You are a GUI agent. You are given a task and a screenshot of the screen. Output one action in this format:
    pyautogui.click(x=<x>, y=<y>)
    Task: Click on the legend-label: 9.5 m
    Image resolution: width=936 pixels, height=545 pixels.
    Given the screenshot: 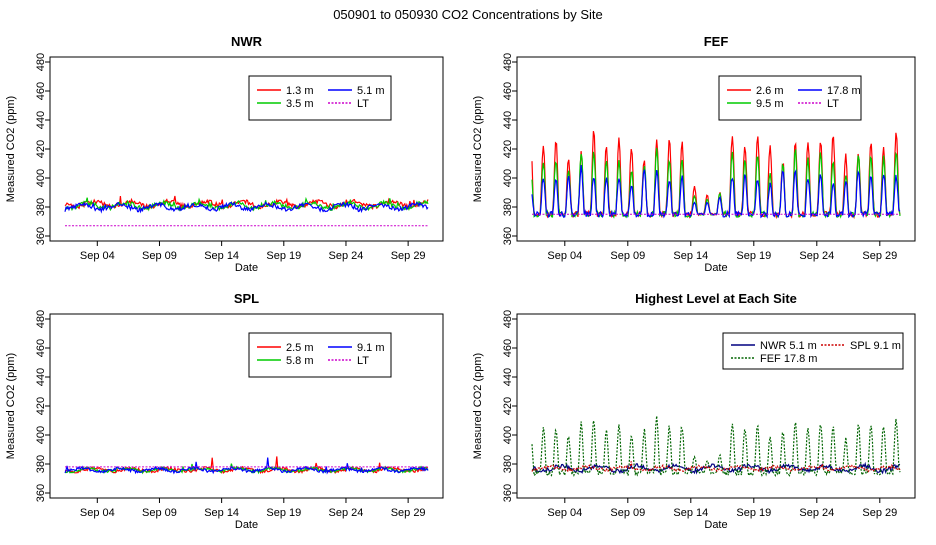 What is the action you would take?
    pyautogui.click(x=770, y=104)
    